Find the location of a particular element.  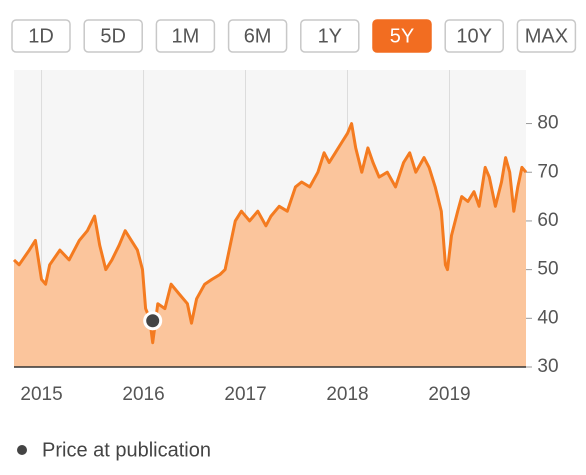

button-label: MAX is located at coordinates (546, 36).